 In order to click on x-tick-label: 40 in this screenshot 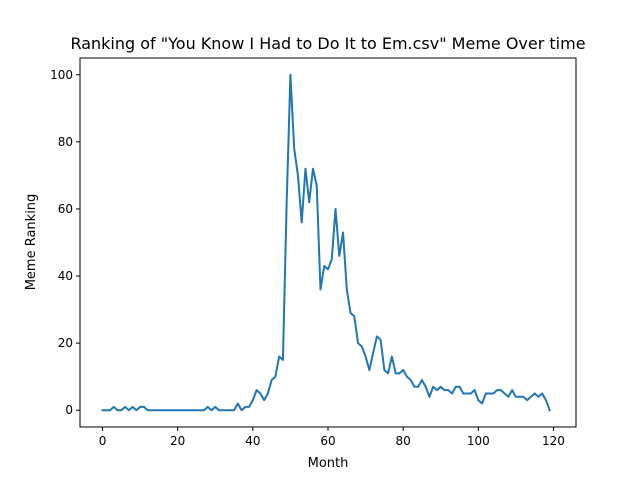, I will do `click(252, 441)`.